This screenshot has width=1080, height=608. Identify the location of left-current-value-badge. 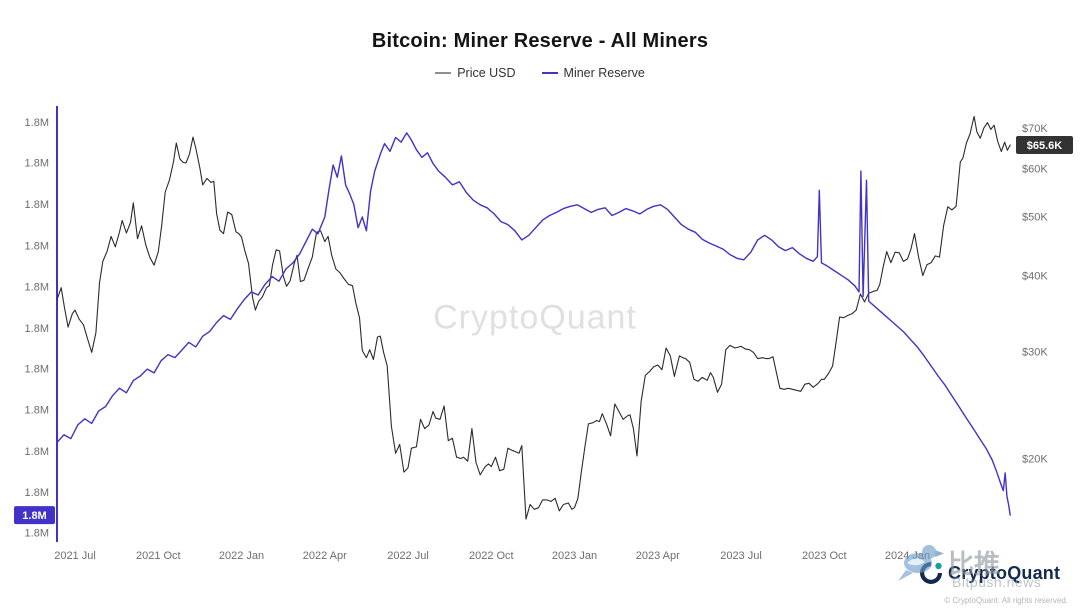
(34, 515).